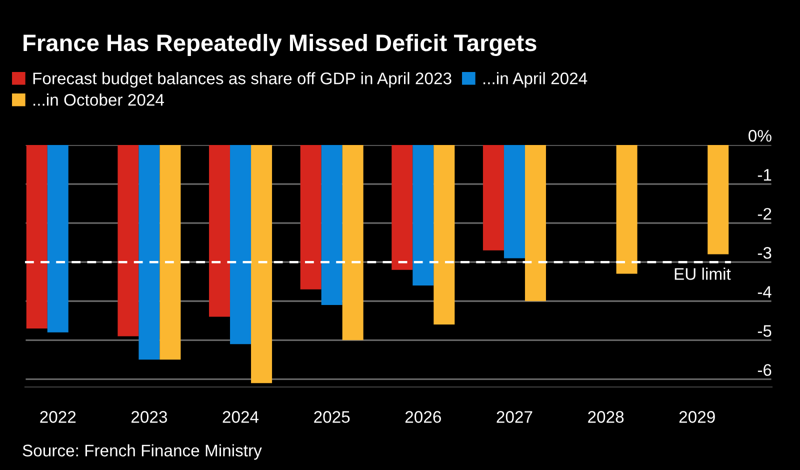 This screenshot has height=470, width=800. I want to click on x-tick-label: 2023, so click(150, 417).